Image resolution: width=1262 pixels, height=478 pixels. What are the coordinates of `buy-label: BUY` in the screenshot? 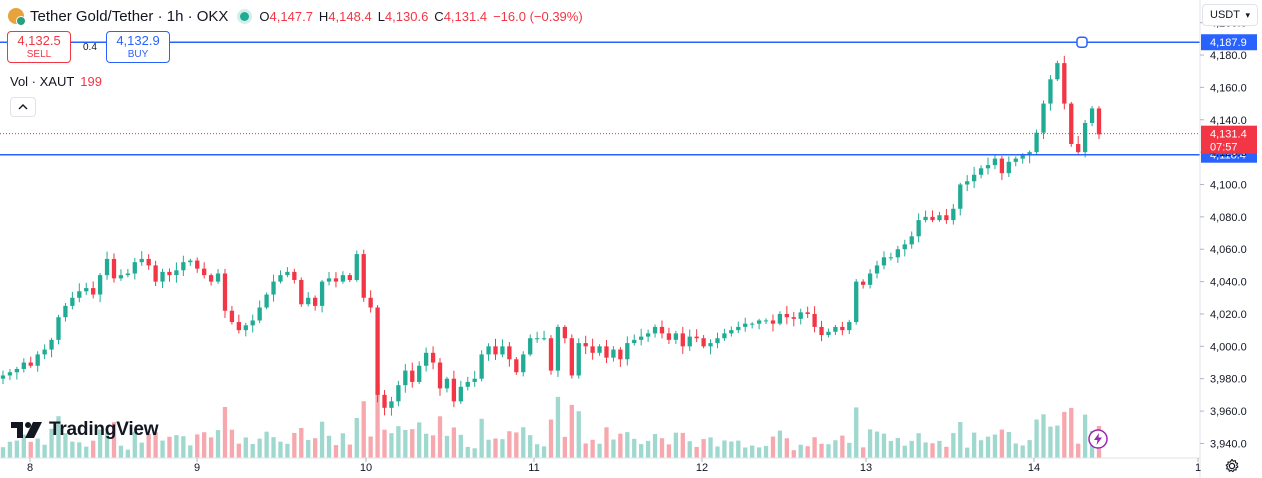 It's located at (138, 54).